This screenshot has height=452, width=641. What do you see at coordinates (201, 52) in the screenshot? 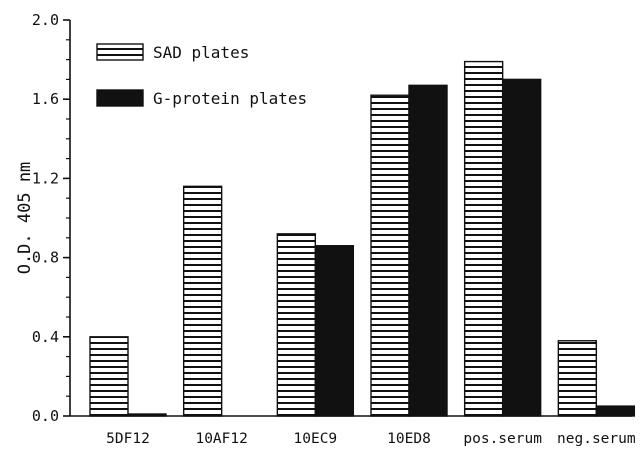
I see `legend-label-sad-plates: SAD plates` at bounding box center [201, 52].